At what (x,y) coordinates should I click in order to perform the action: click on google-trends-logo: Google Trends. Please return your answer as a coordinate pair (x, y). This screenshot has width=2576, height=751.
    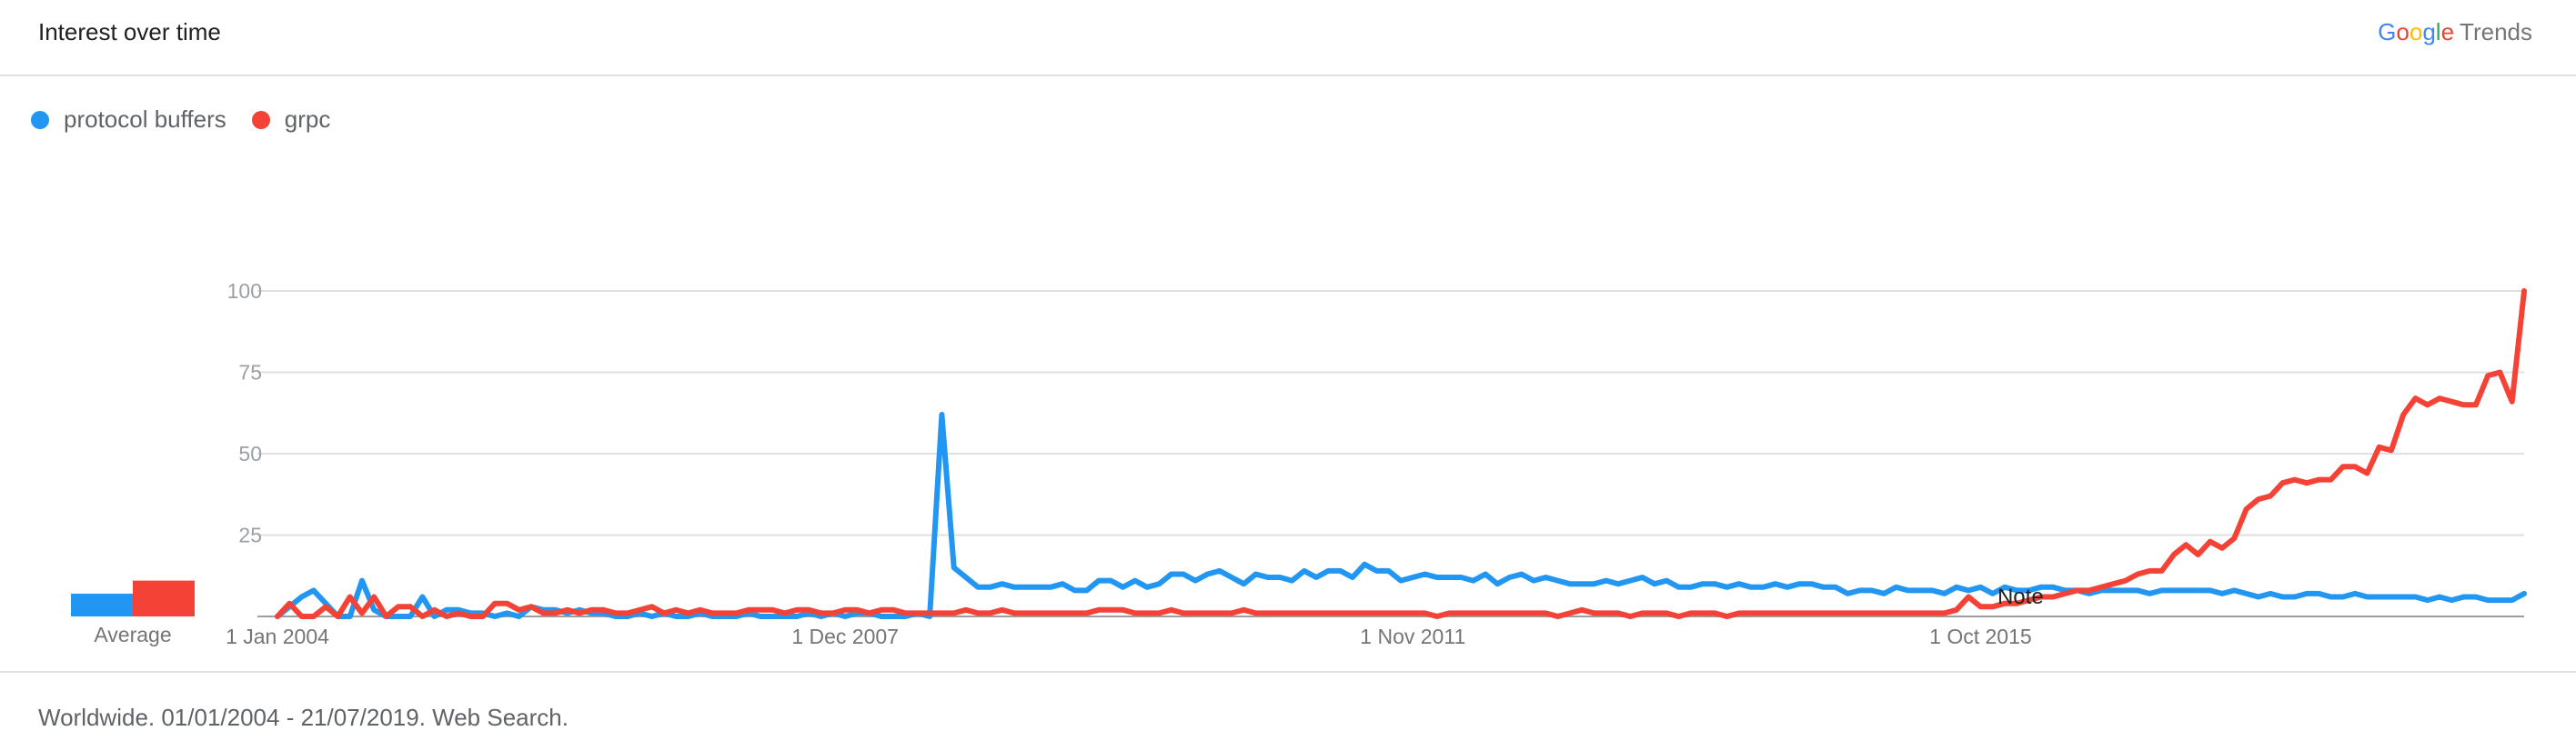
    Looking at the image, I should click on (2455, 32).